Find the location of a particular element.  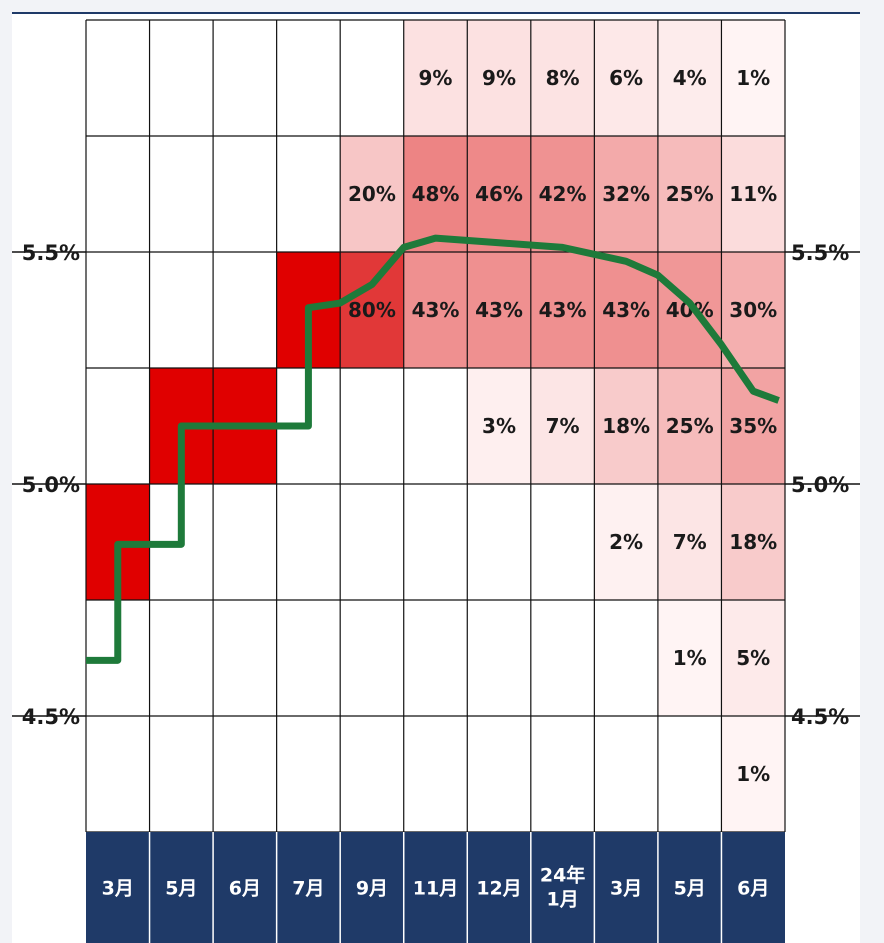

cell-label: 3% is located at coordinates (499, 426).